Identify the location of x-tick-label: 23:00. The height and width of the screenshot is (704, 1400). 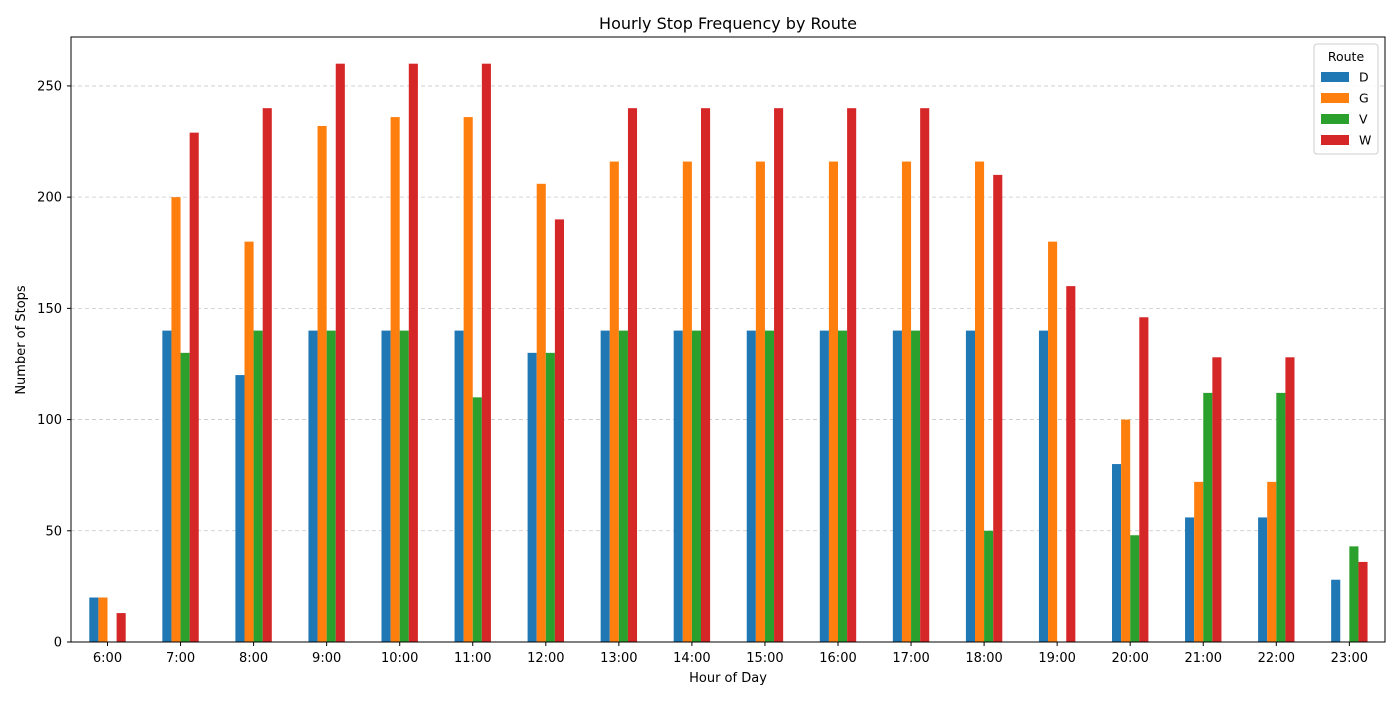
(1349, 658).